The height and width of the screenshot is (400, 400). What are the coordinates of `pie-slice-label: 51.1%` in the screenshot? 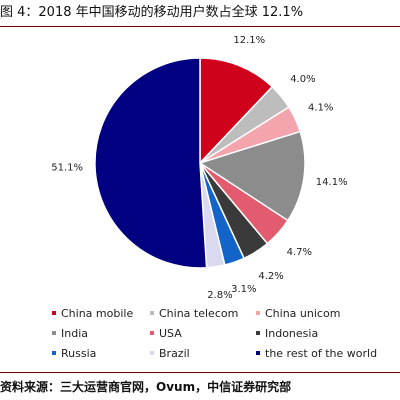 It's located at (67, 168).